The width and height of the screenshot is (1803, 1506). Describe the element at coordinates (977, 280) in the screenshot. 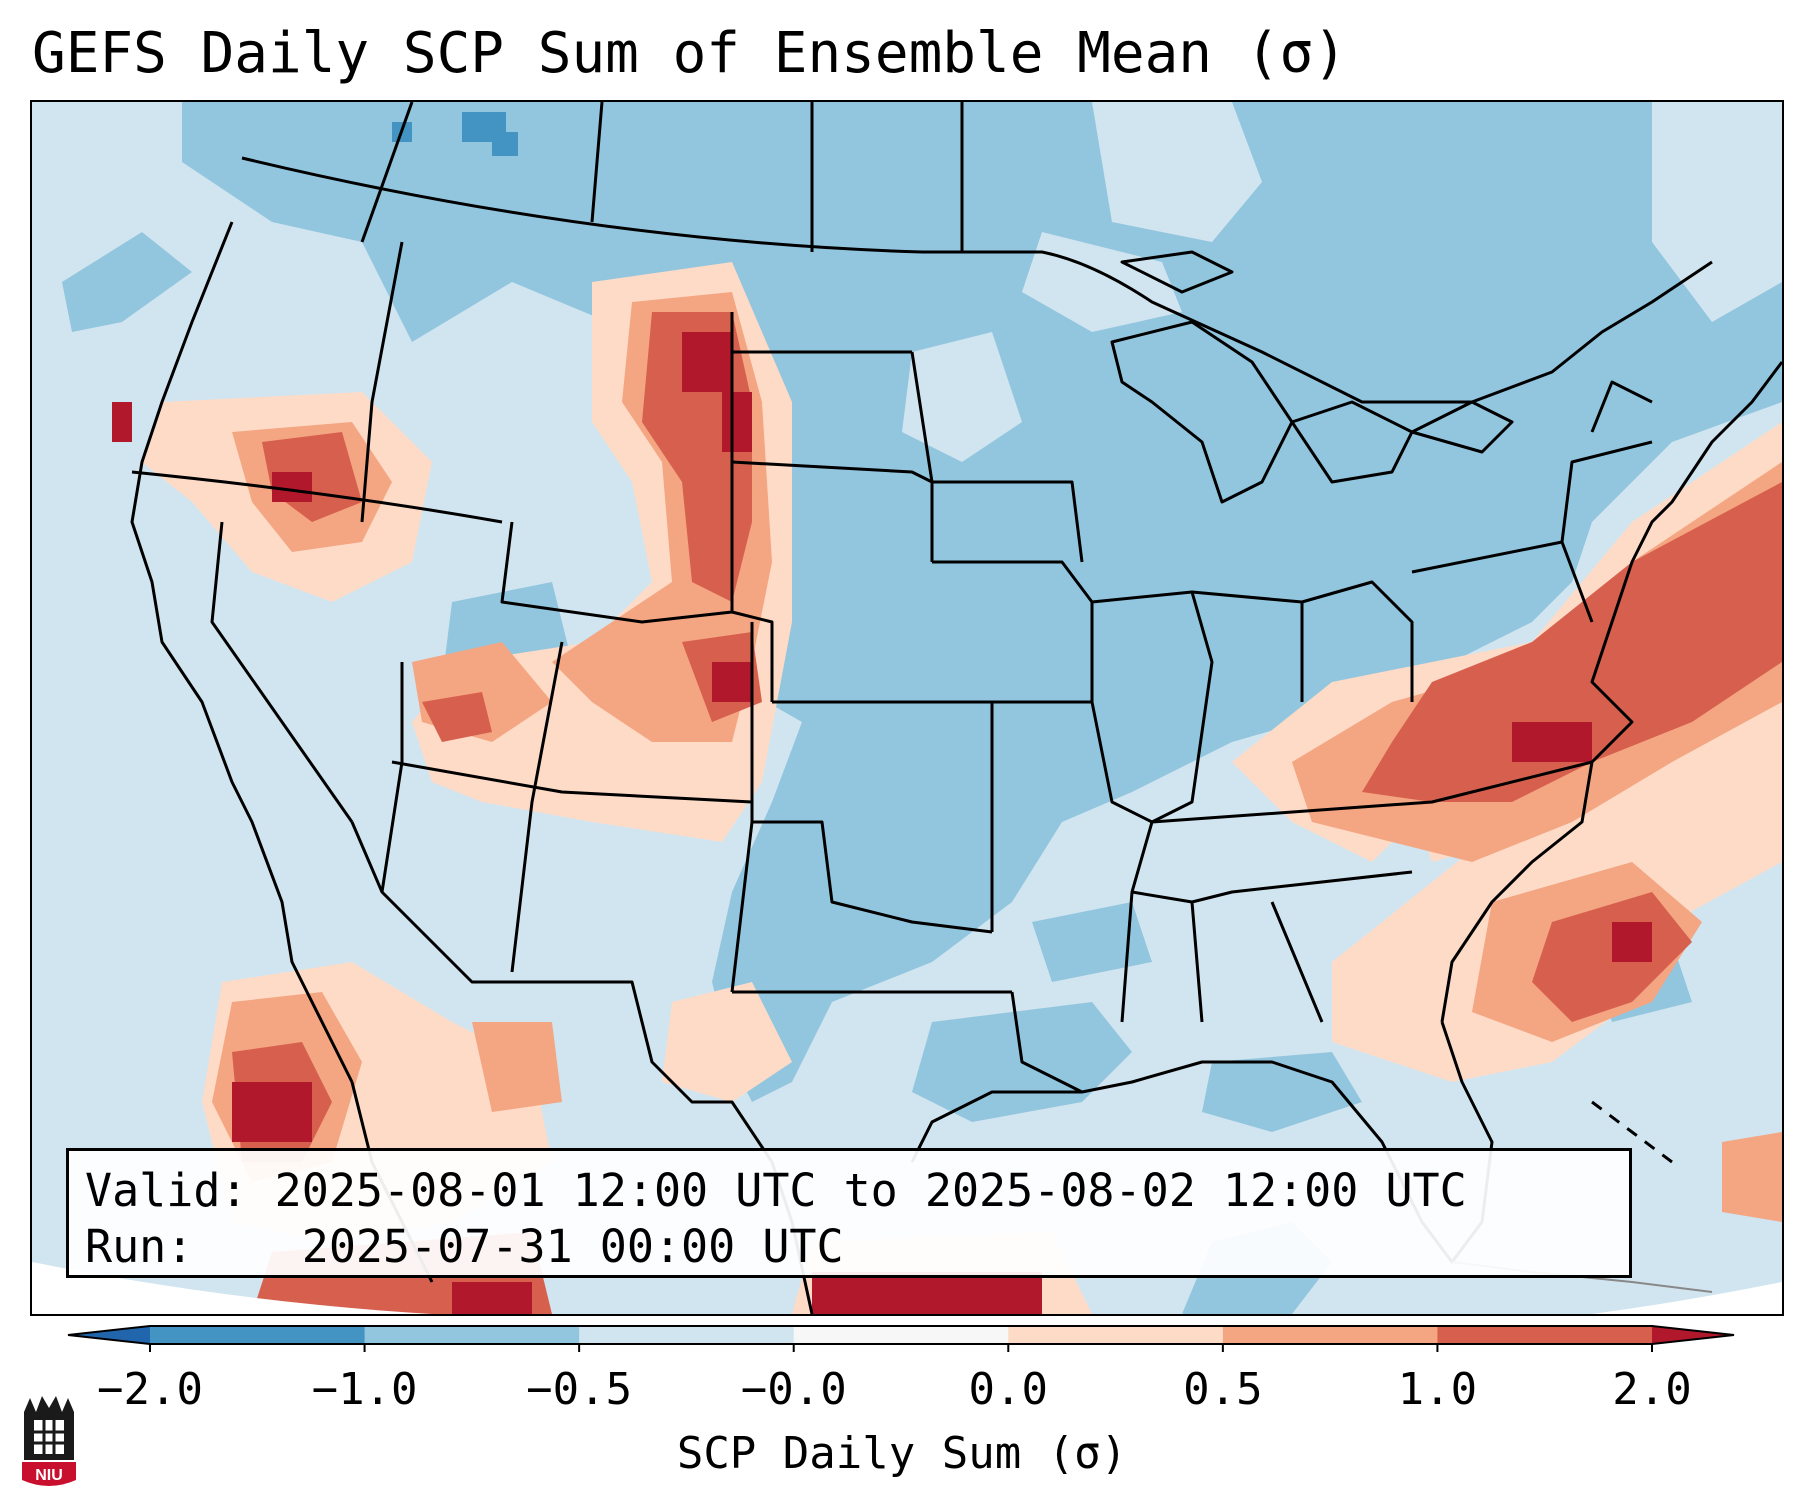

I see `us-canada-border` at that location.